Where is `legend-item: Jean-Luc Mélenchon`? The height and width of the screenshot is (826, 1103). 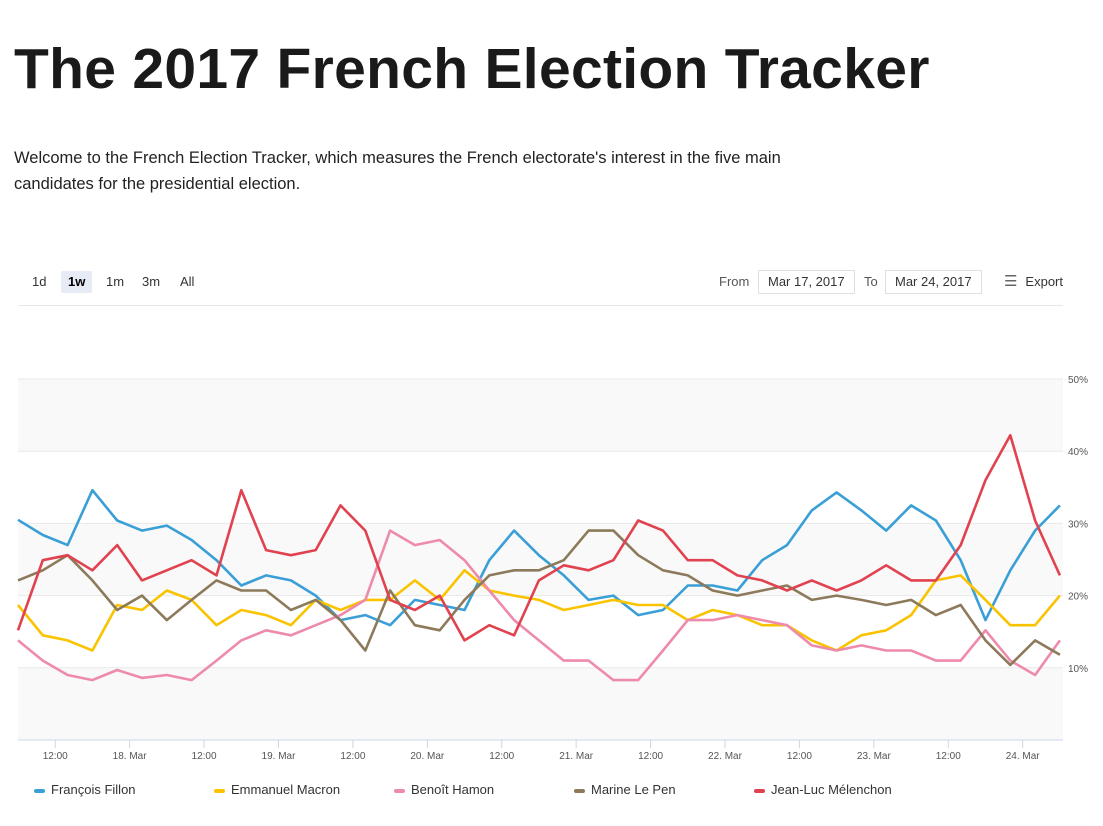
legend-item: Jean-Luc Mélenchon is located at coordinates (823, 789).